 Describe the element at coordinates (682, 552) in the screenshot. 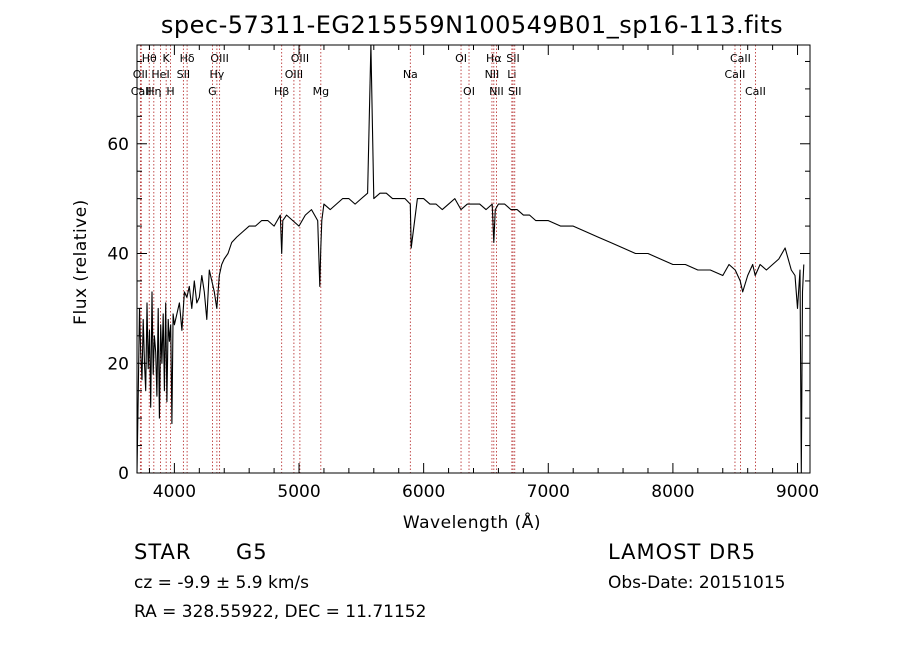

I see `survey-name: LAMOST DR5` at that location.